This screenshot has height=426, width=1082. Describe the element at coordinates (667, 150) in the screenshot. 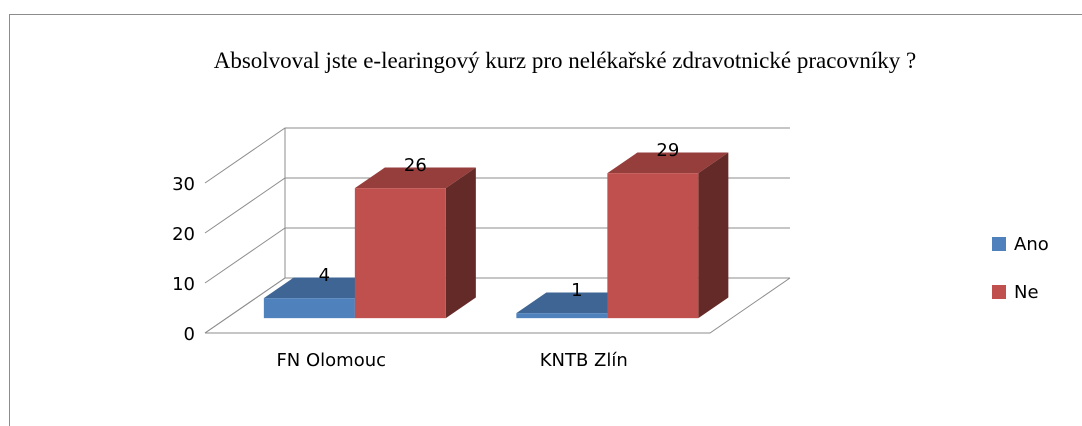

I see `data-label: 29` at that location.